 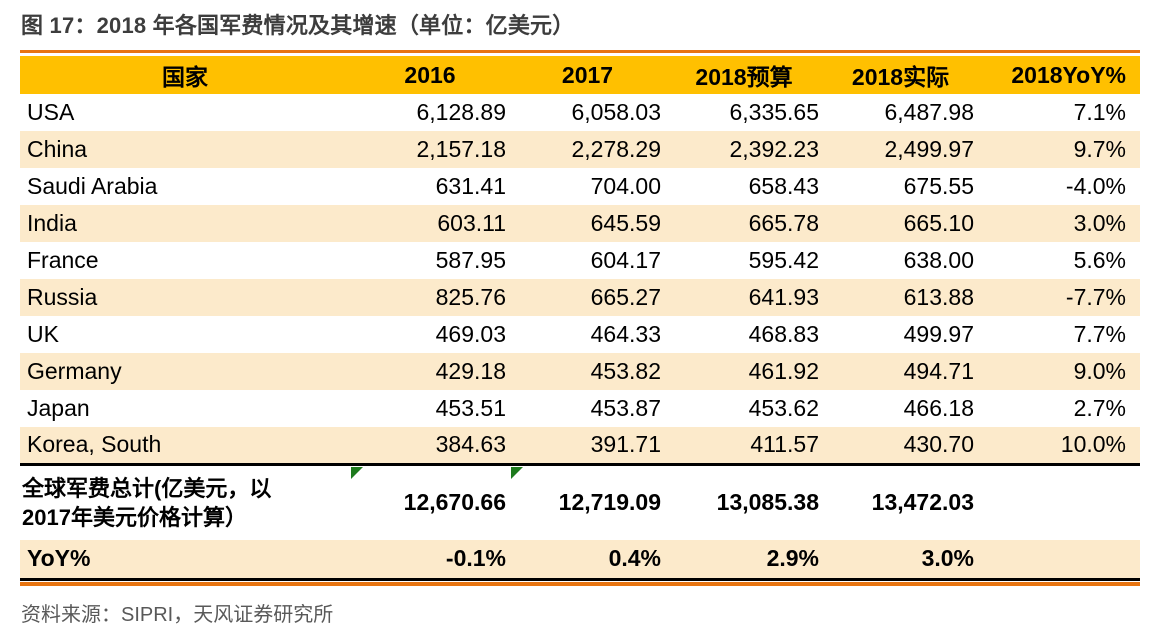 What do you see at coordinates (1059, 501) in the screenshot?
I see `total-yoy` at bounding box center [1059, 501].